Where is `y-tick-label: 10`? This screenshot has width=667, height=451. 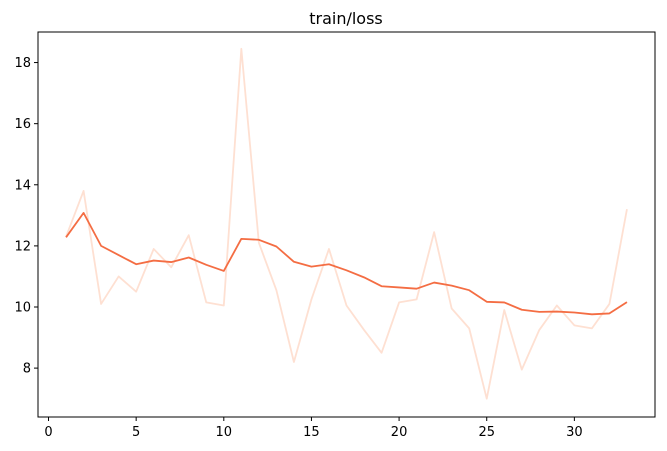 y-tick-label: 10 is located at coordinates (22, 308).